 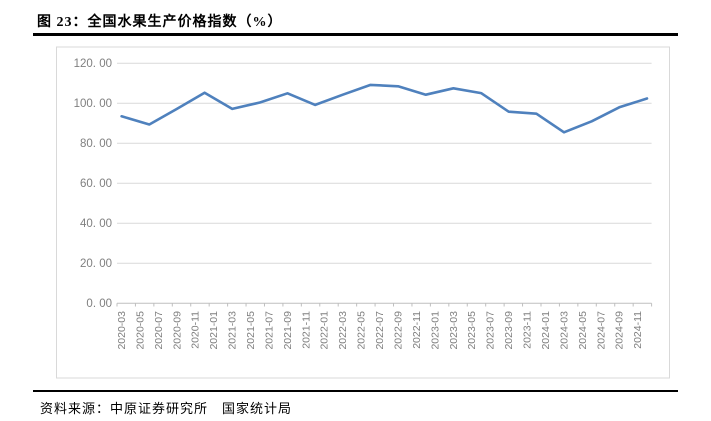 I want to click on svg-text: 2023-01, so click(x=435, y=330).